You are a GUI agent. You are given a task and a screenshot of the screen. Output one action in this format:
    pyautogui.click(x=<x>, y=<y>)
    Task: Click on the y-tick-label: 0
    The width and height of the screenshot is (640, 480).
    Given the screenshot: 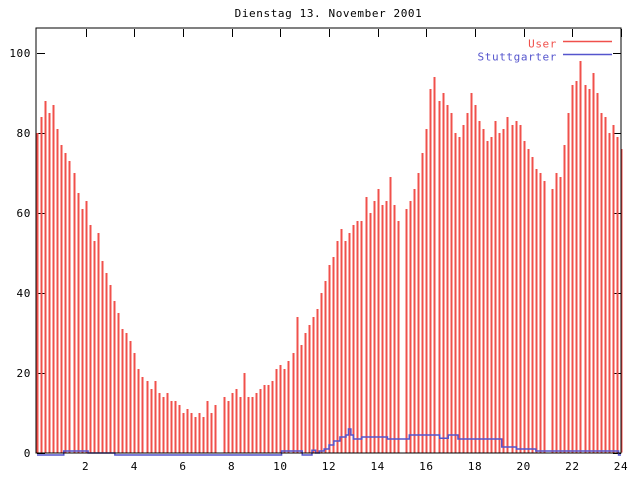 What is the action you would take?
    pyautogui.click(x=27, y=453)
    